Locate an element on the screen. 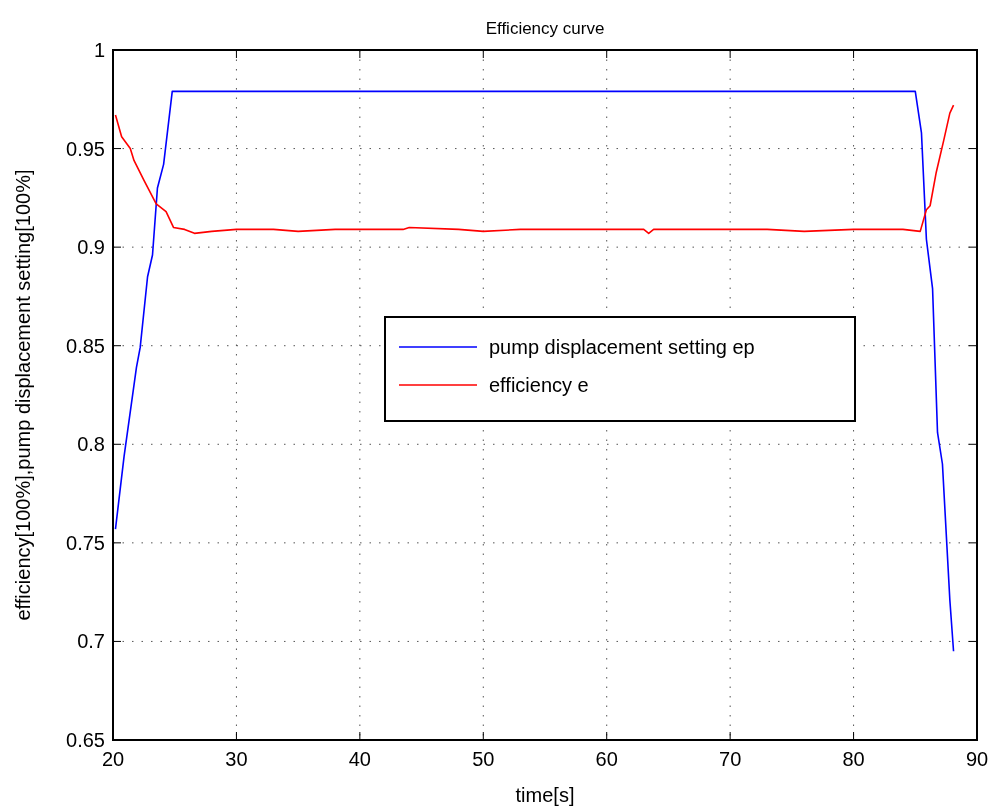  x-tick-label: 30 is located at coordinates (236, 759).